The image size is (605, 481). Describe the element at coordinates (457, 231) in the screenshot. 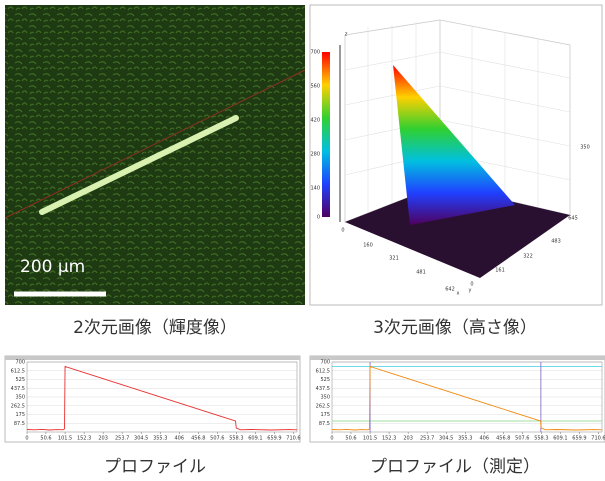

I see `surface-floor` at that location.